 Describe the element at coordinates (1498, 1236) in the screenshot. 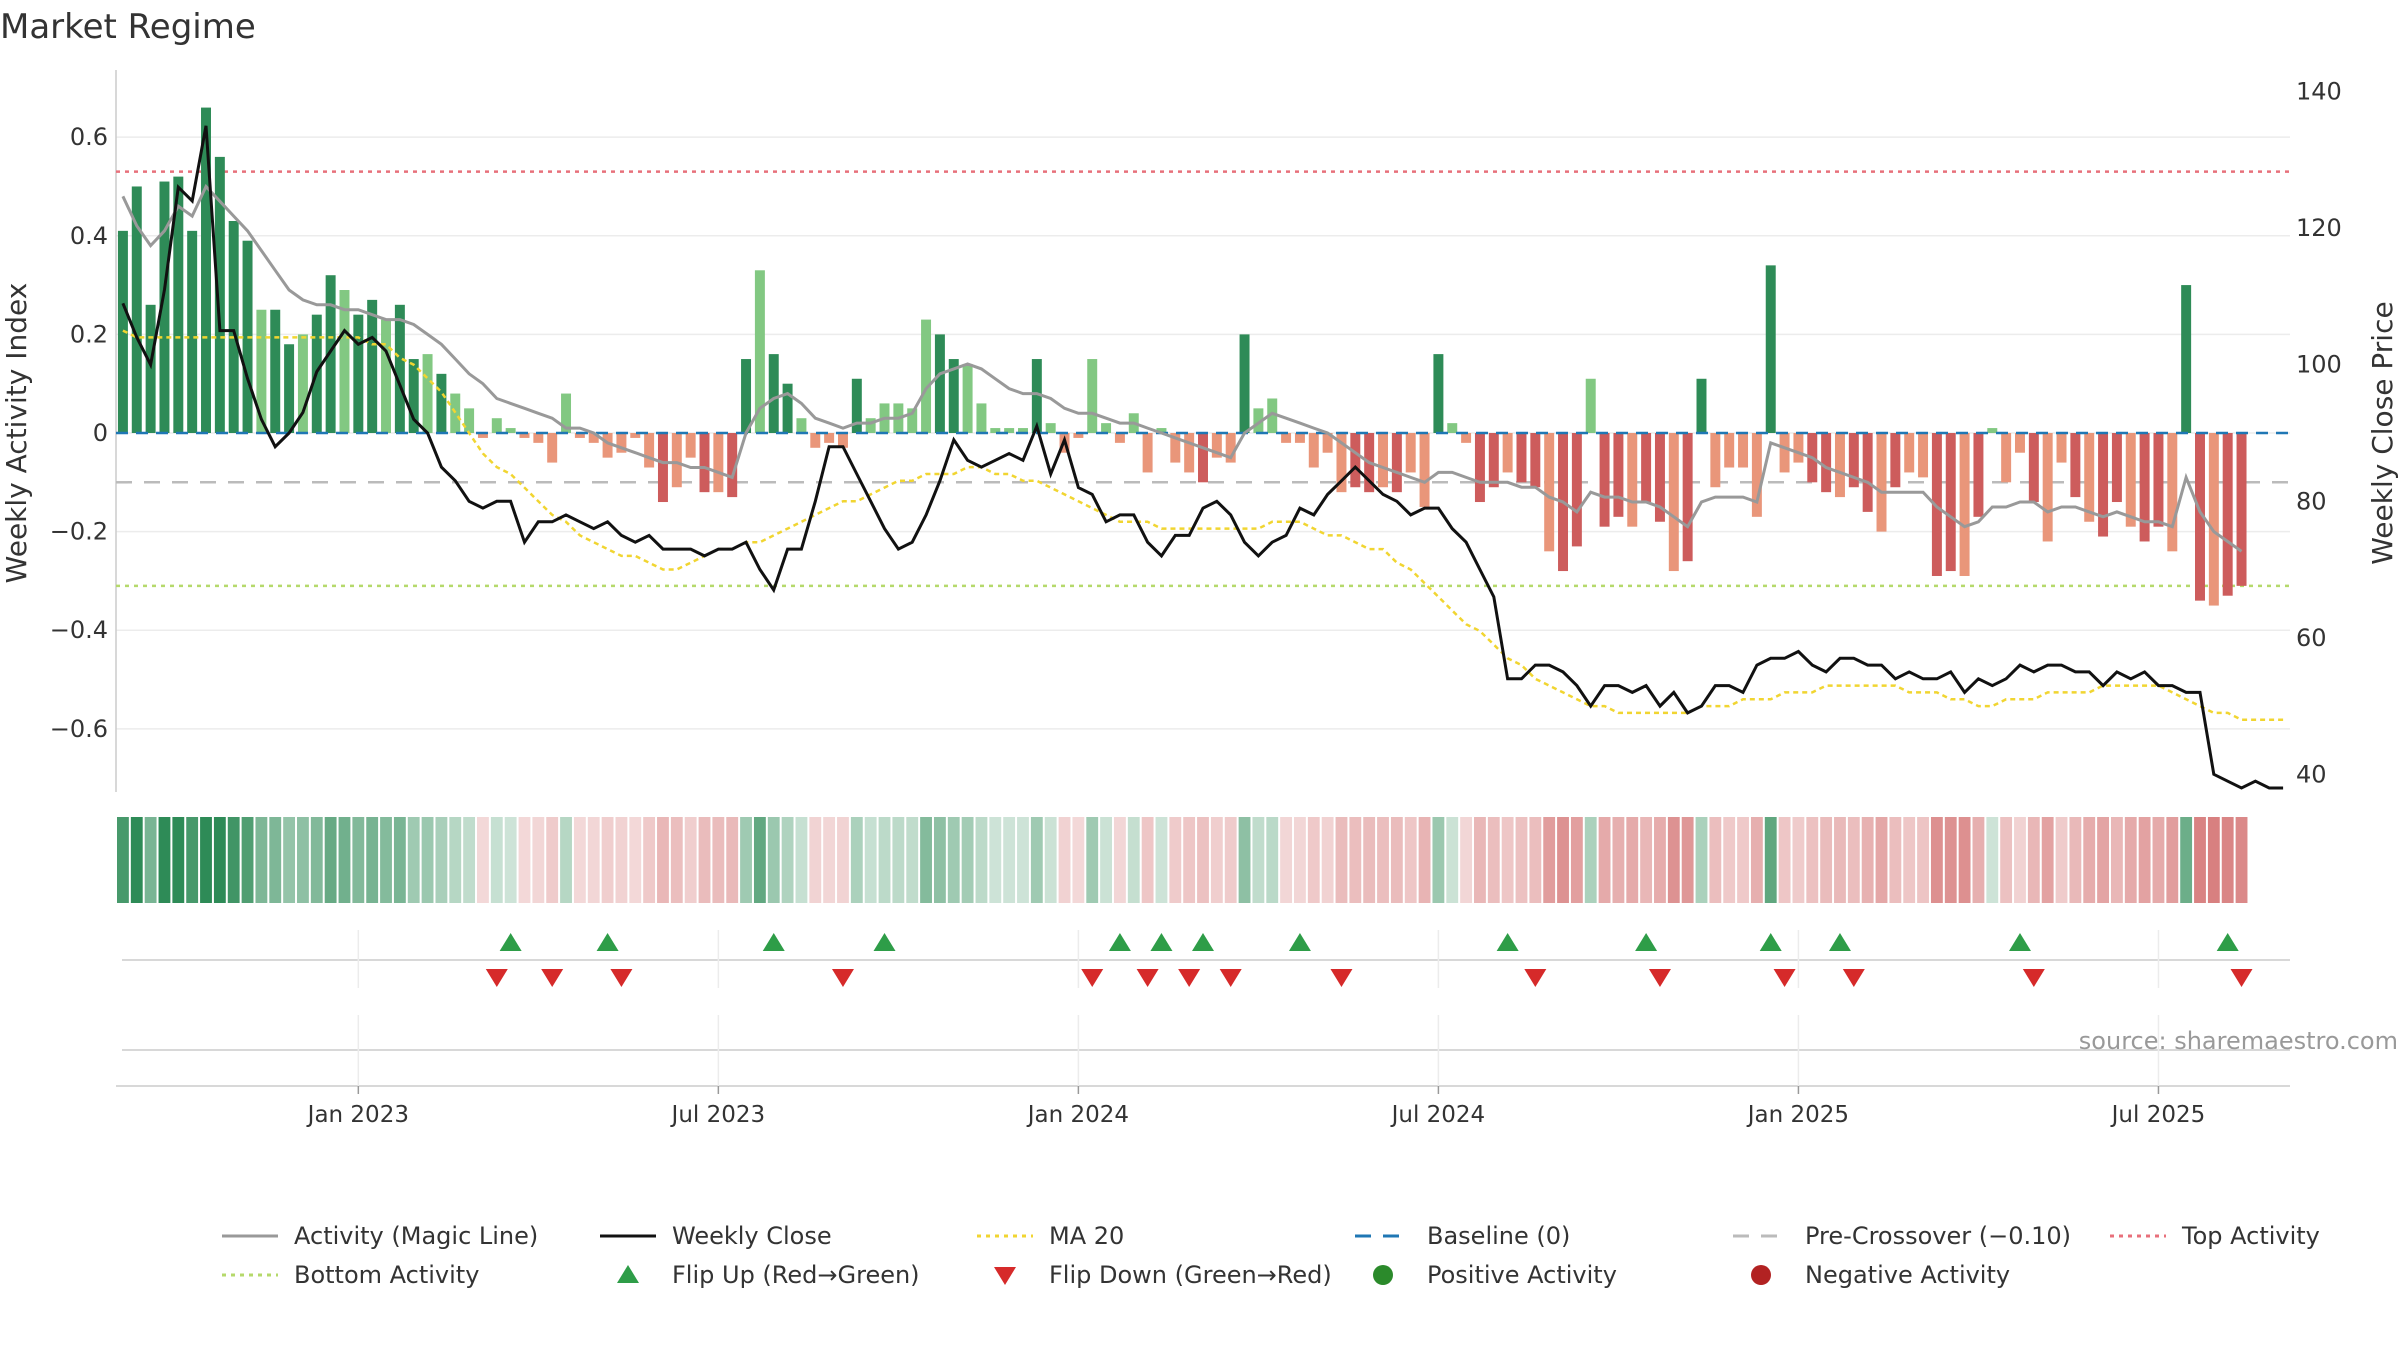

I see `legend-label: Baseline (0)` at that location.